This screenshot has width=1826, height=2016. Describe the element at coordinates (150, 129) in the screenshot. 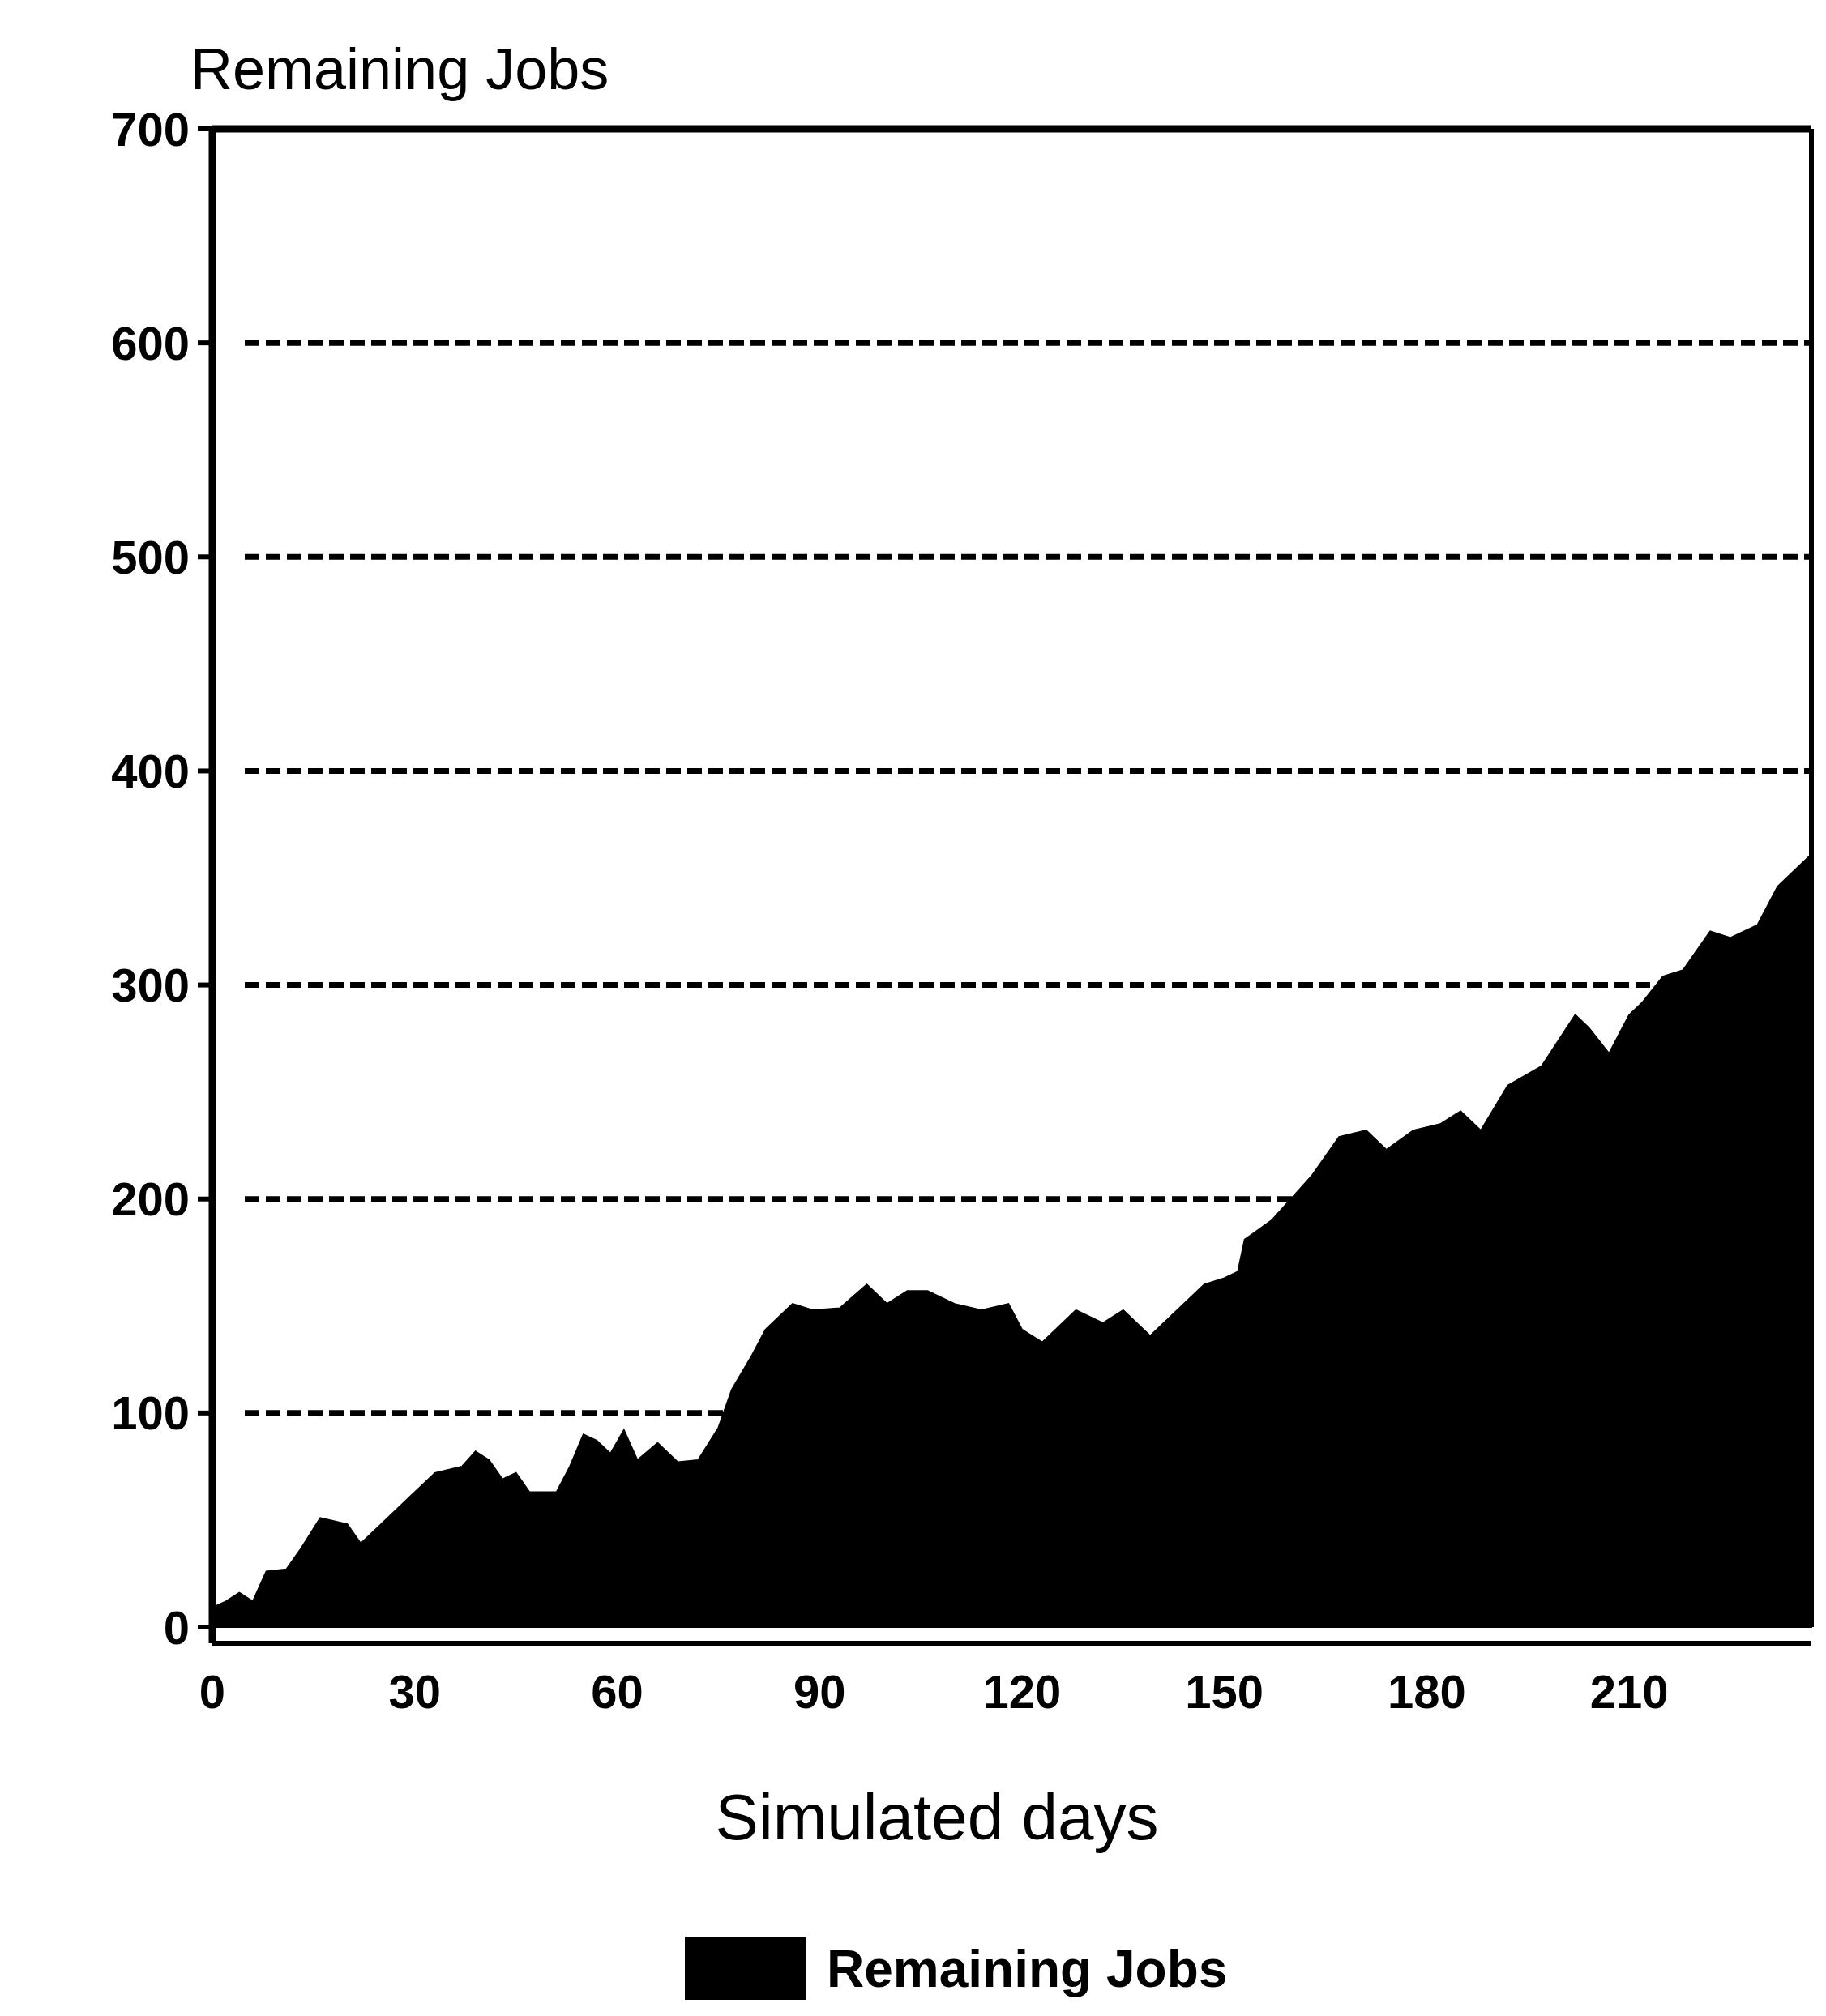

I see `y-tick-label: 700` at that location.